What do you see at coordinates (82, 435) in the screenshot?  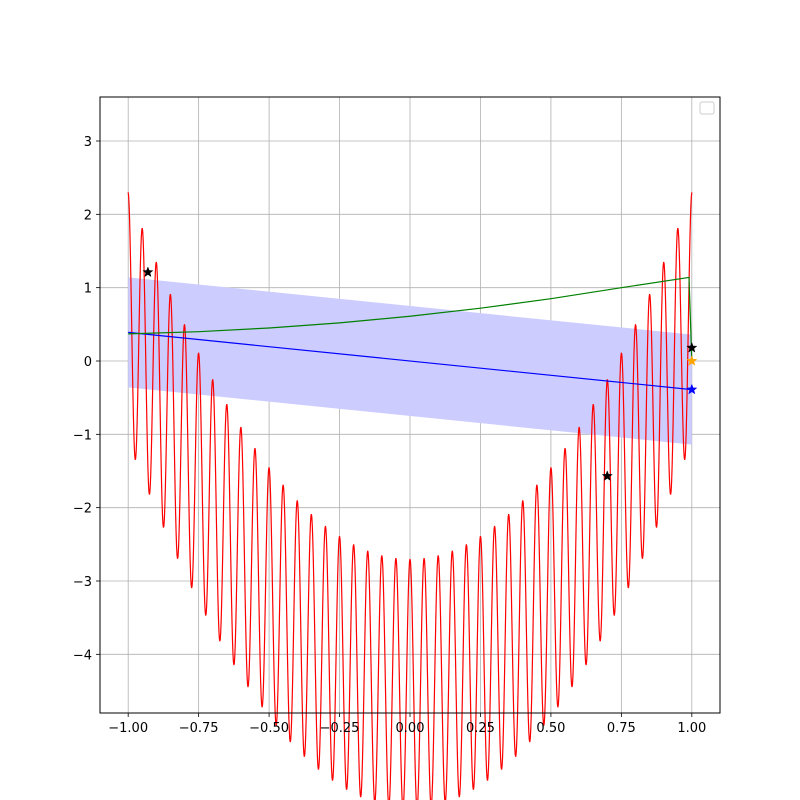 I see `y-tick-label: −1` at bounding box center [82, 435].